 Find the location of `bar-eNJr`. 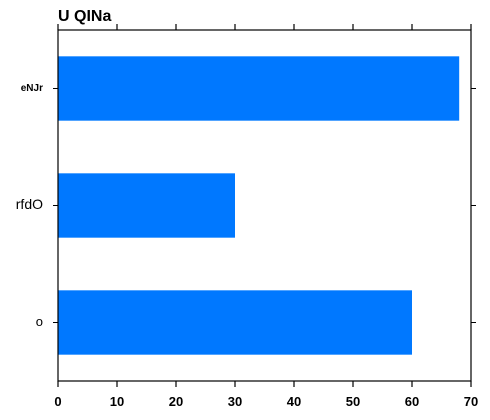

bar-eNJr is located at coordinates (258, 88).